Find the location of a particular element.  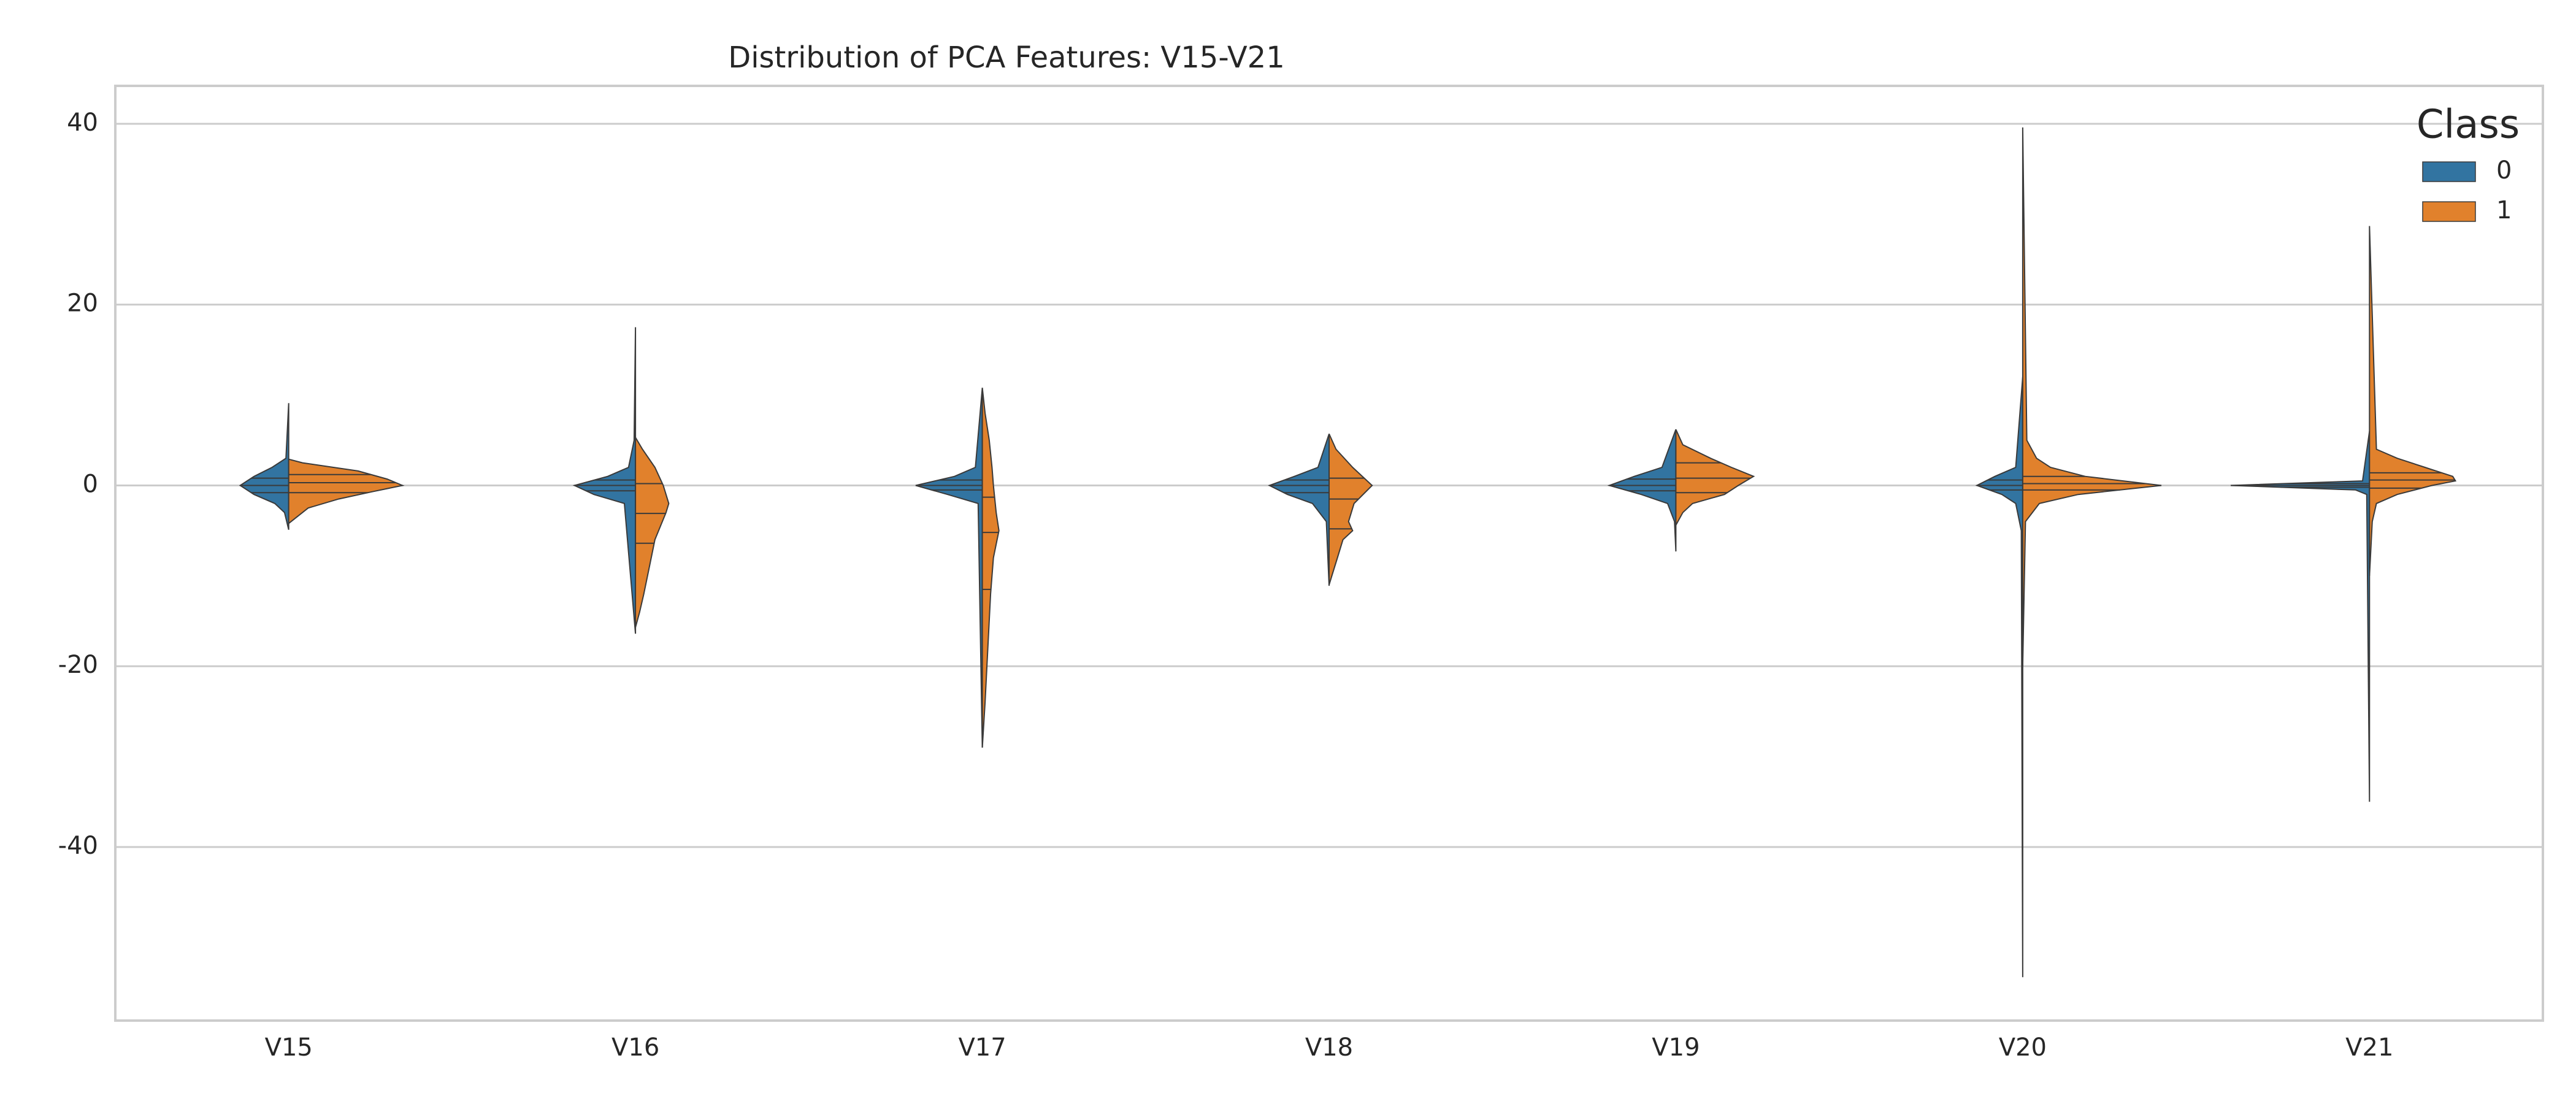

x-tick-label: V19 is located at coordinates (1676, 1047).